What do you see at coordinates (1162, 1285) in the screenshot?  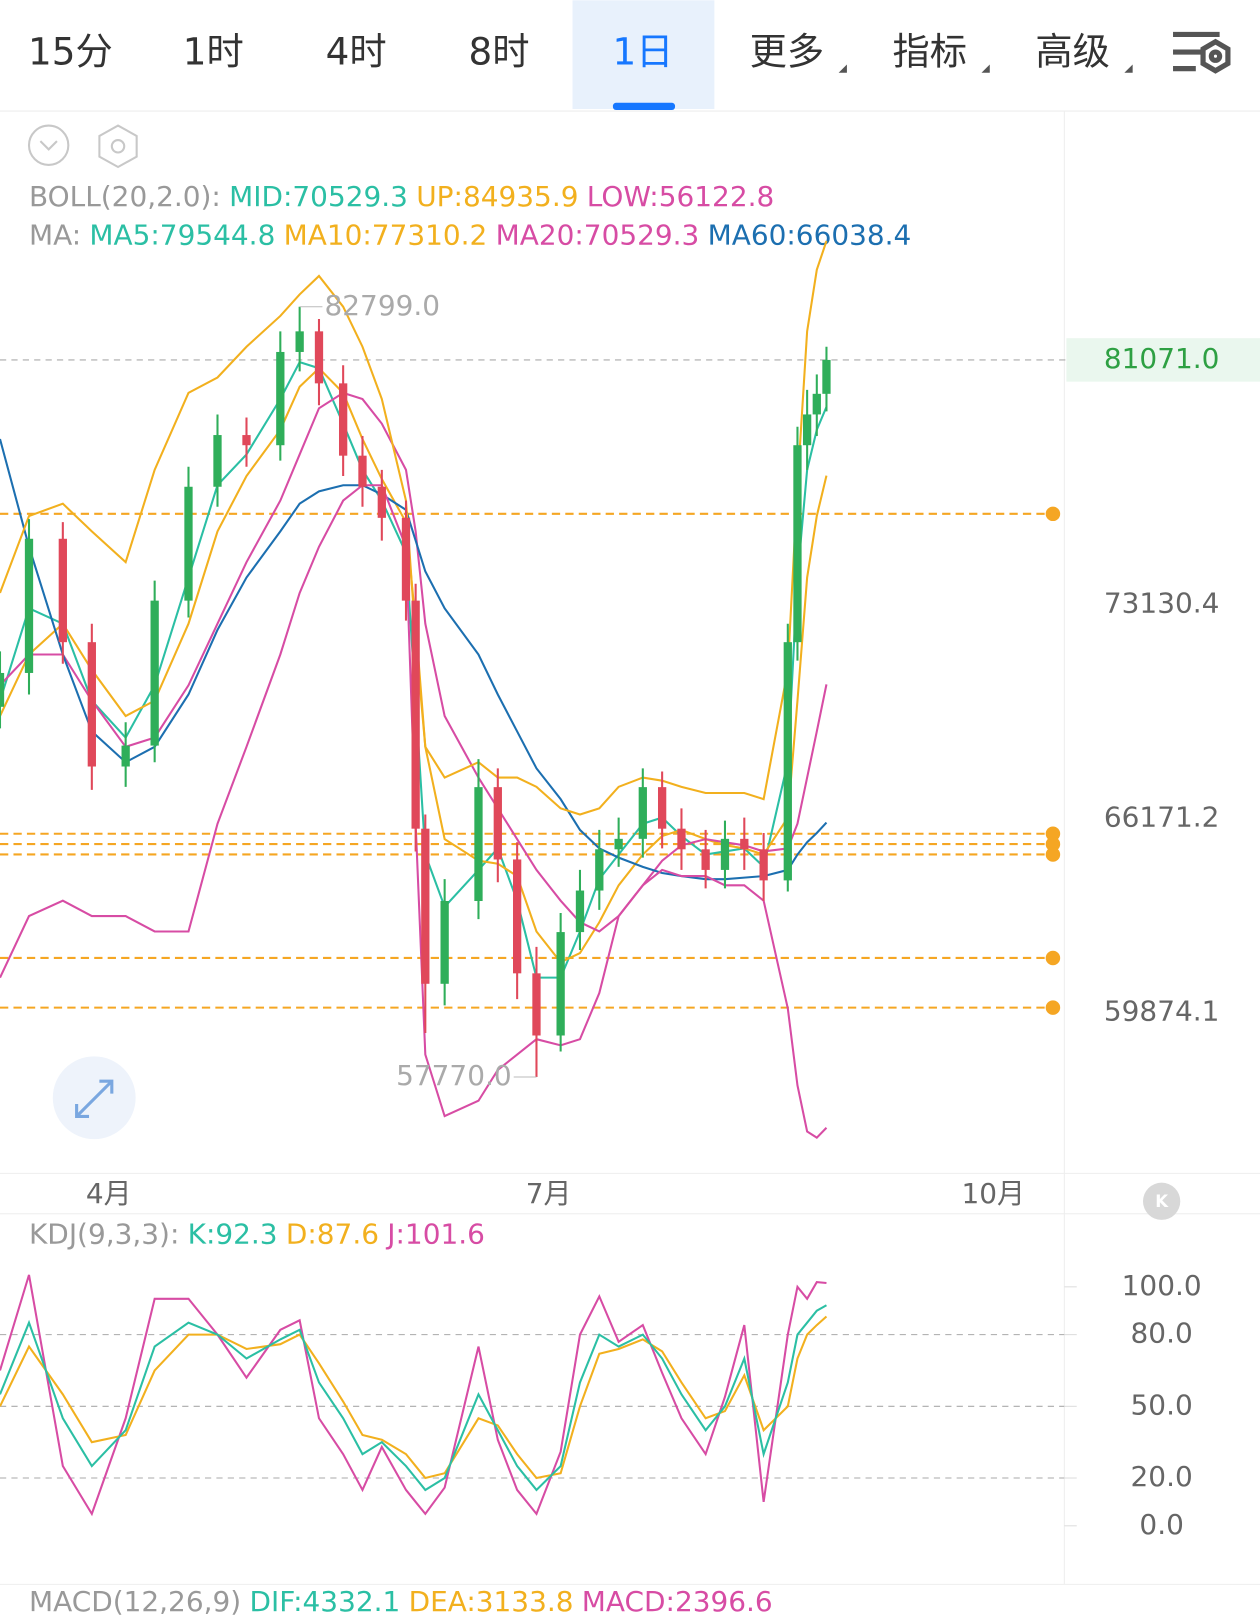 I see `y-tick-label: 100.0` at bounding box center [1162, 1285].